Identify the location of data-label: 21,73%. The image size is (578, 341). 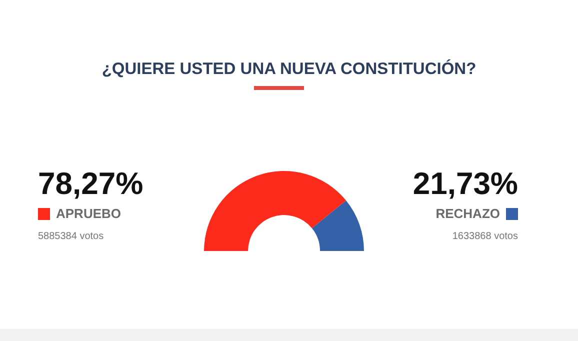
(465, 184).